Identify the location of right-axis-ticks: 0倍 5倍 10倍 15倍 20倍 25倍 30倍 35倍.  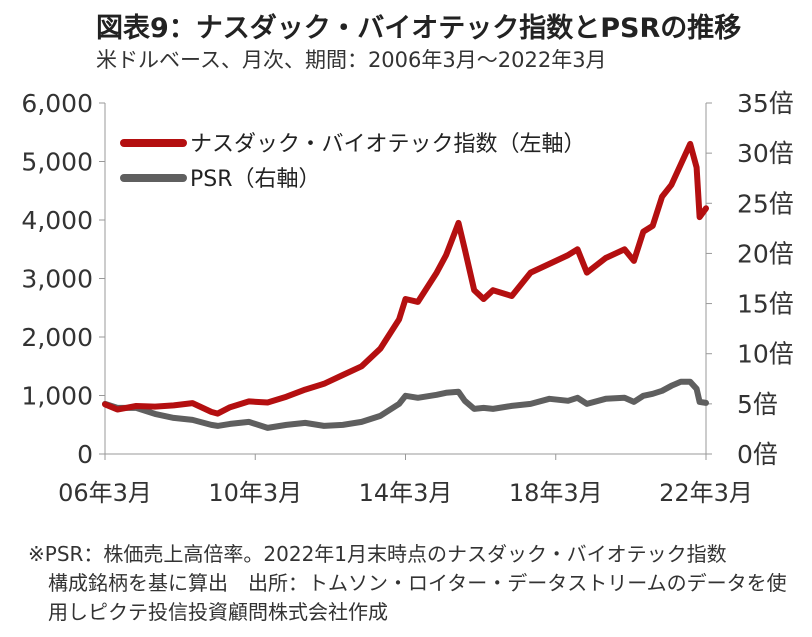
(750, 279).